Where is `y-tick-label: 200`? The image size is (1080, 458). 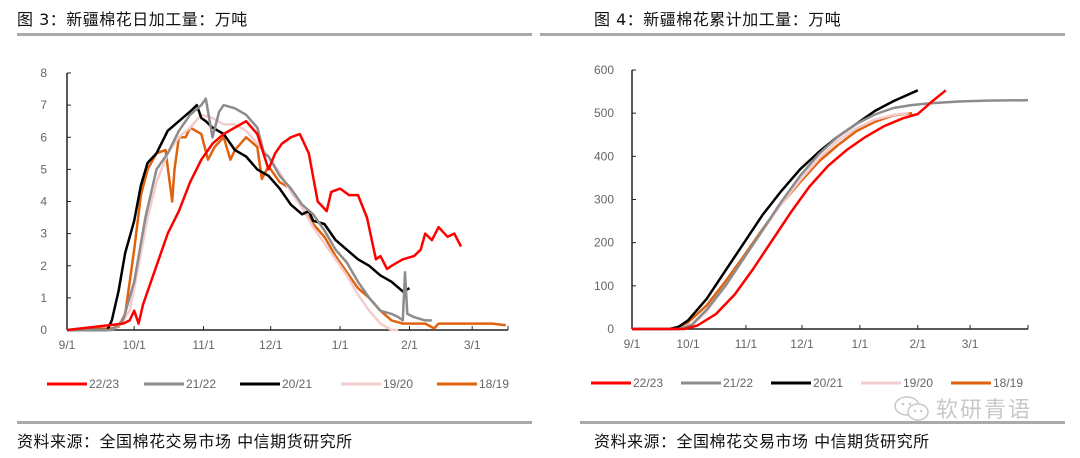 y-tick-label: 200 is located at coordinates (604, 243).